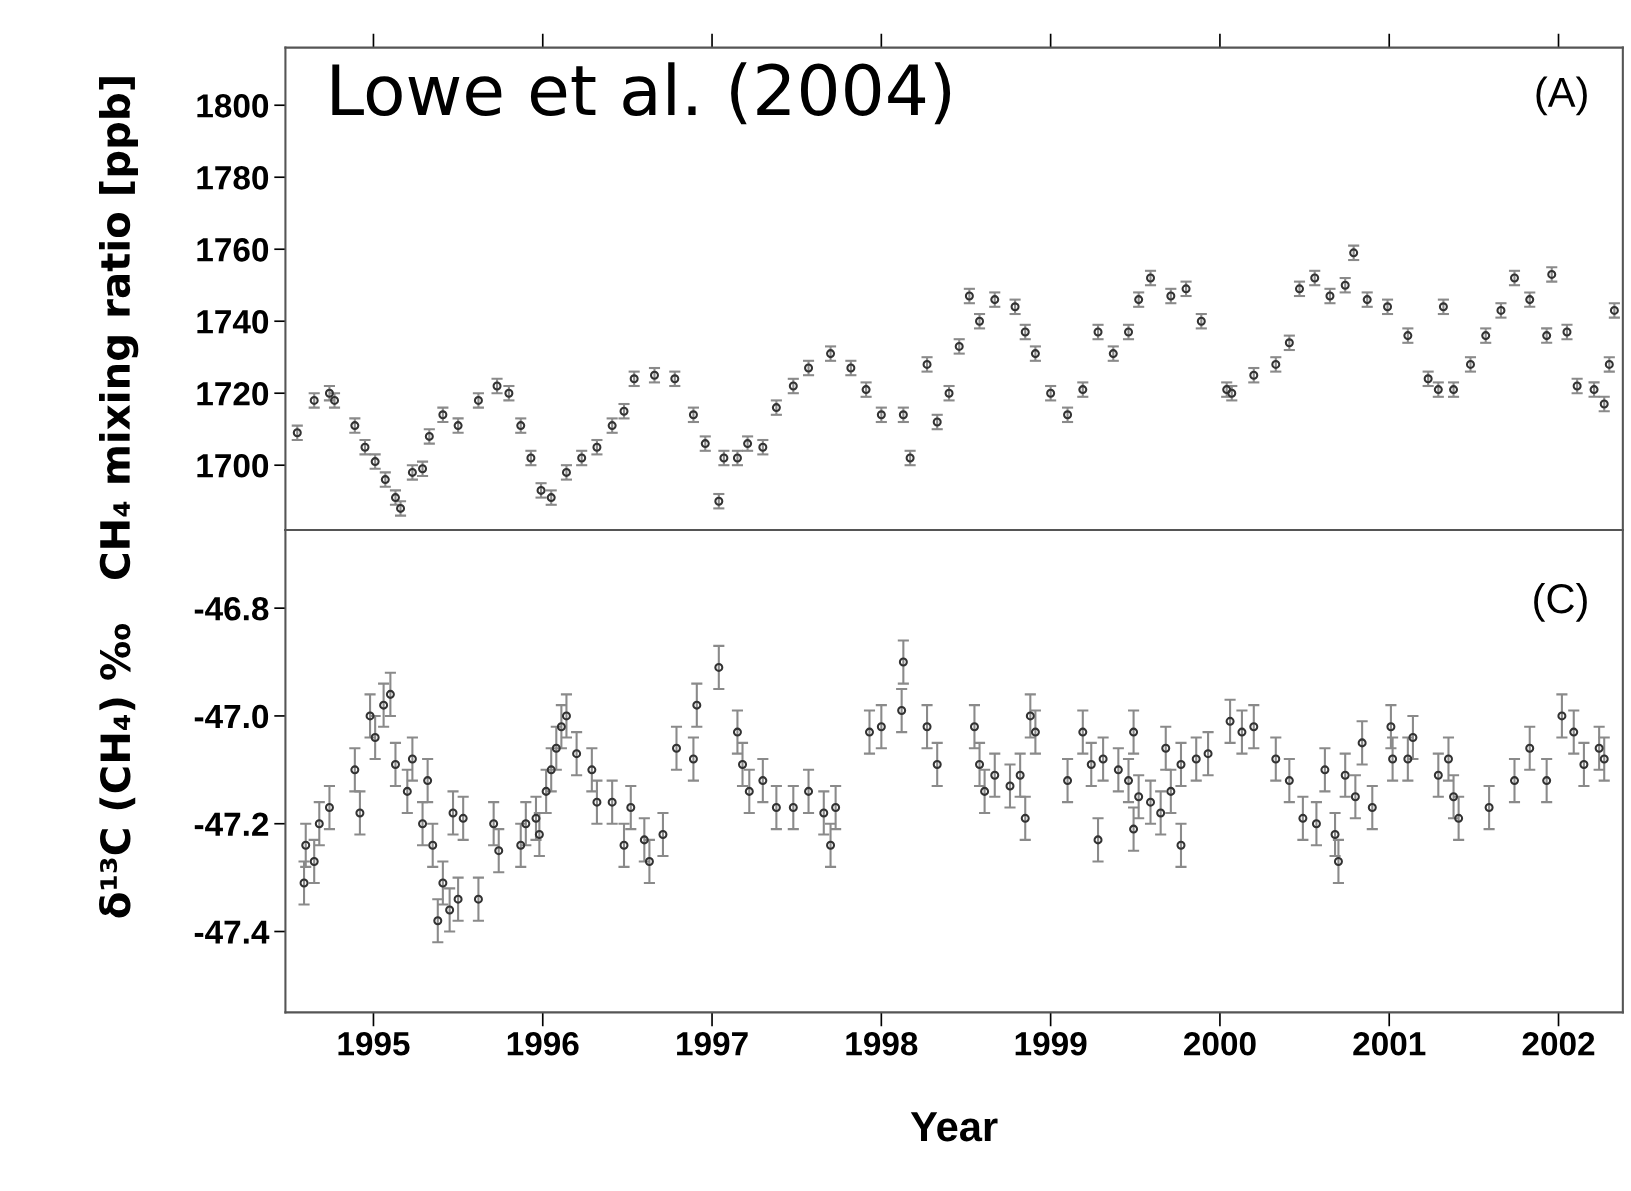 The width and height of the screenshot is (1631, 1191). Describe the element at coordinates (374, 1043) in the screenshot. I see `x-tick-label: 1995` at that location.